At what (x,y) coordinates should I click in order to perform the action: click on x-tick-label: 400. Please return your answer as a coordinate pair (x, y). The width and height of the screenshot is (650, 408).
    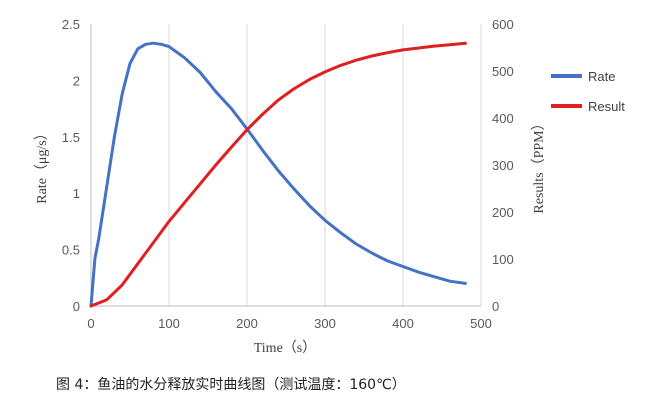
    Looking at the image, I should click on (403, 323).